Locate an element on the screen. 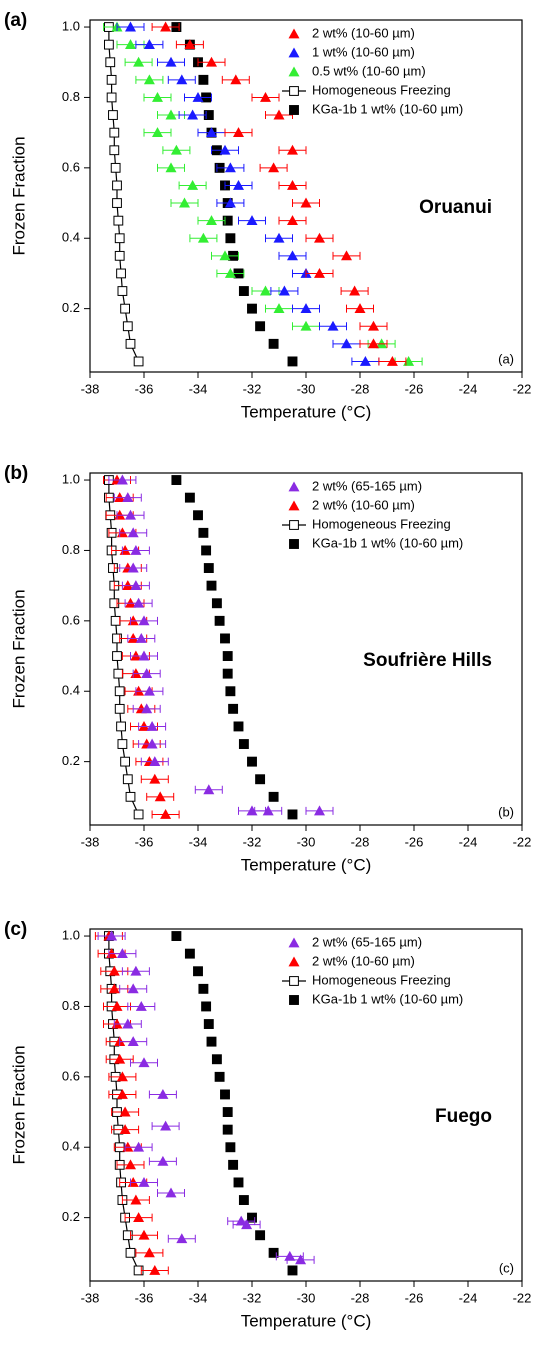  x-tick-label: -24 is located at coordinates (468, 841).